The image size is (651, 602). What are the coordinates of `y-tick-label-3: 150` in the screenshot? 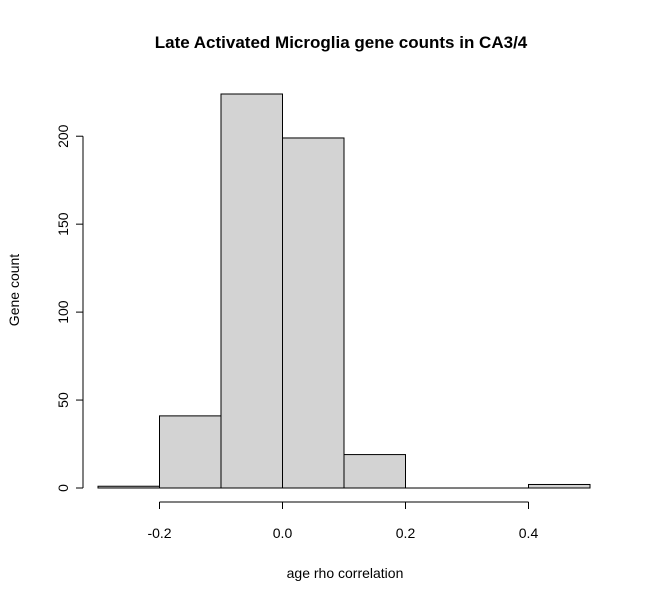 It's located at (63, 224).